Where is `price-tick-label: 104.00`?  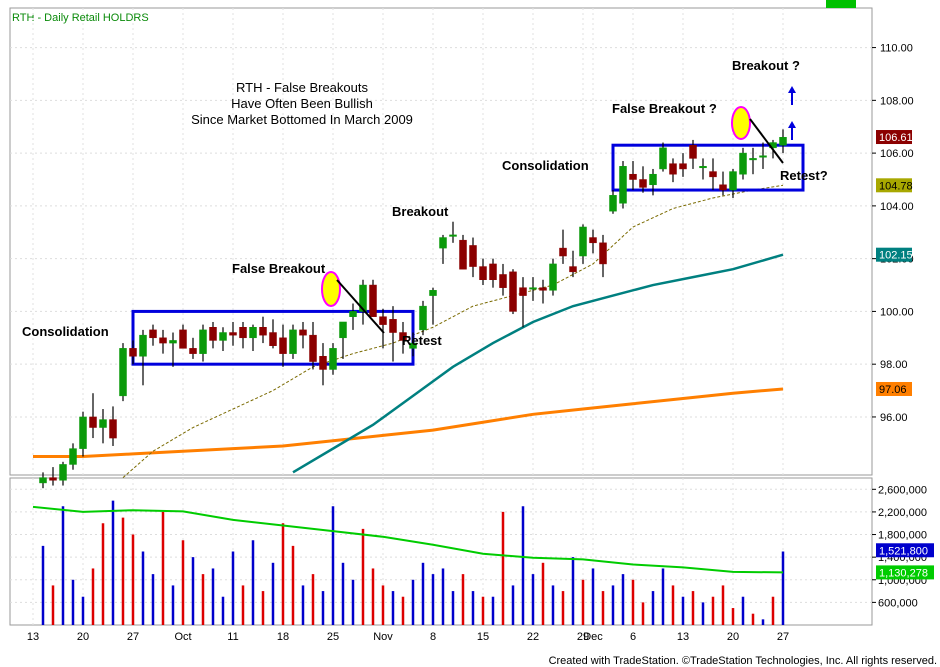
price-tick-label: 104.00 is located at coordinates (897, 207).